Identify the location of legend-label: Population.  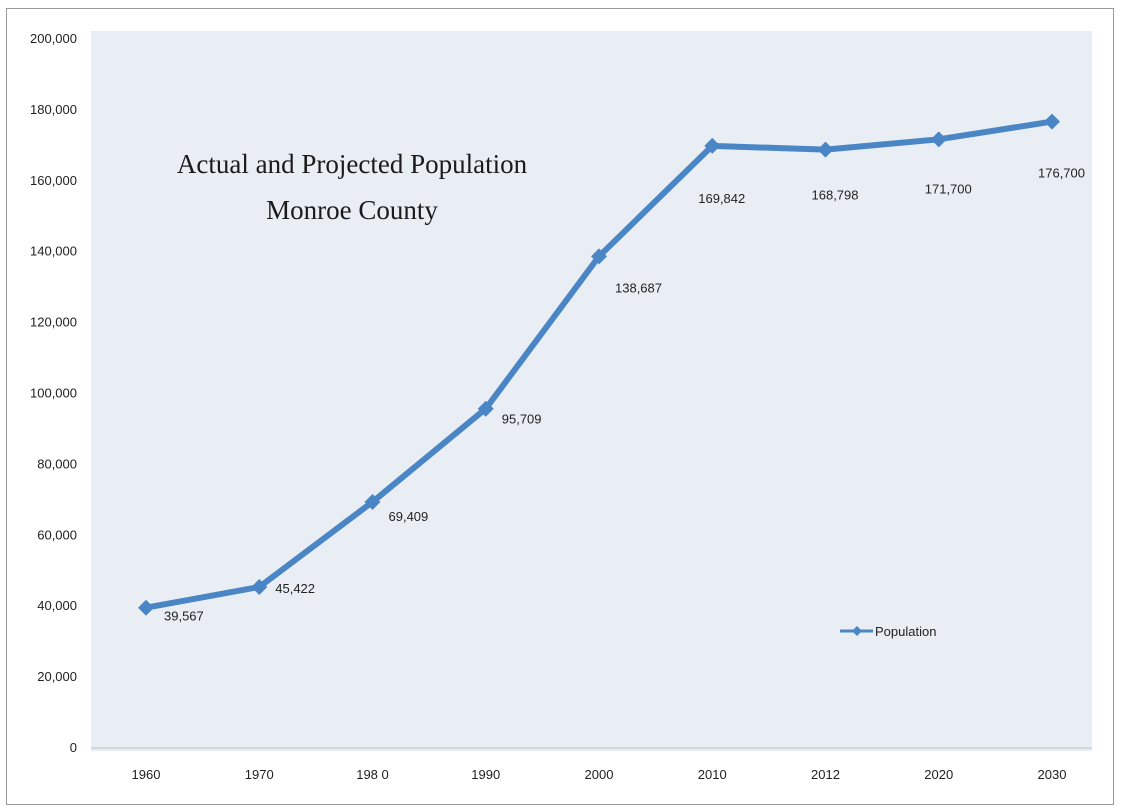
(905, 631).